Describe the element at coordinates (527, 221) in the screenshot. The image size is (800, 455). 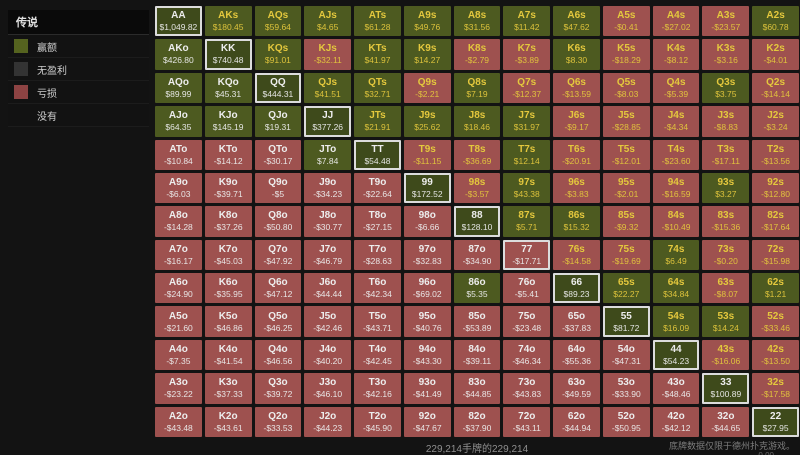
I see `cell-87s: 87s $5.71` at that location.